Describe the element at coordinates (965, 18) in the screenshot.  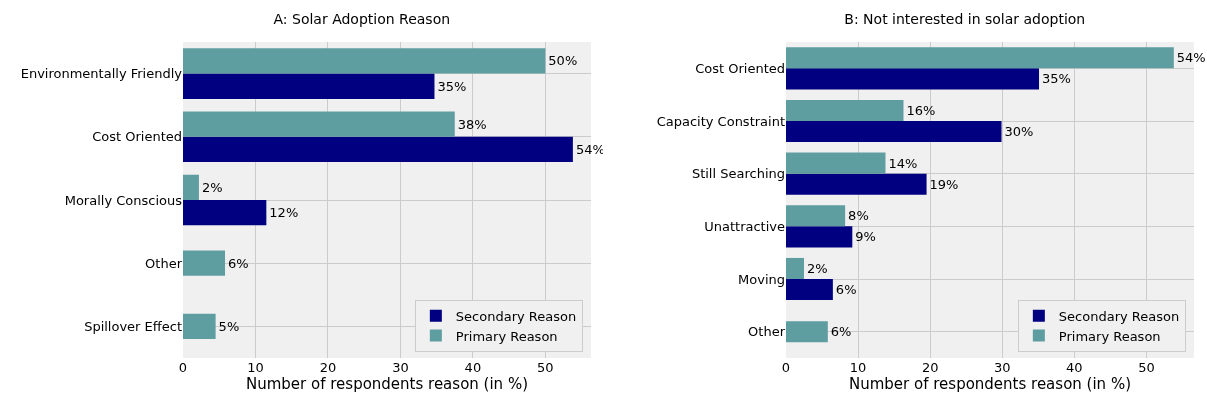
I see `chart-title: B: Not interested in solar adoption` at that location.